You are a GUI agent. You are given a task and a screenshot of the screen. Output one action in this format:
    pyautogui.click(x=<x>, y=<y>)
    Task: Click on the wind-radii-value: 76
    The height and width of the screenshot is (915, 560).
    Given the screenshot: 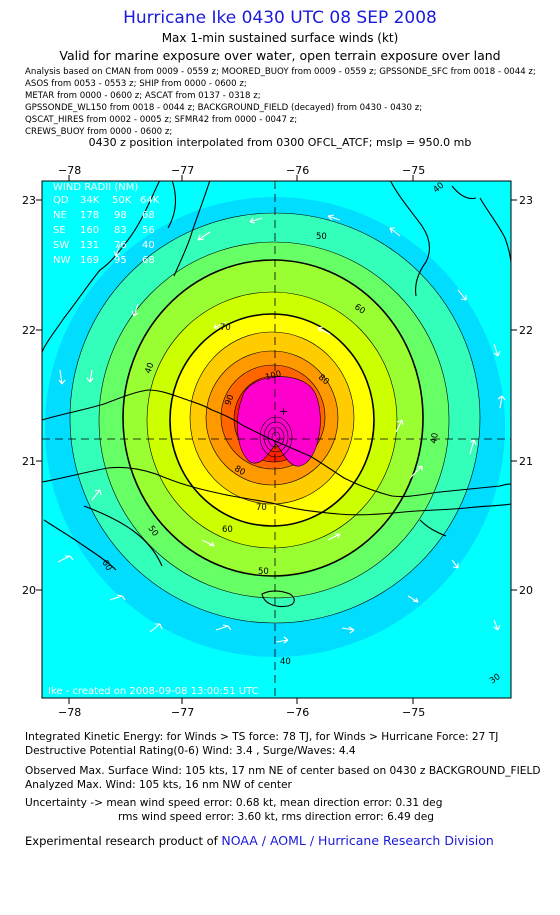 What is the action you would take?
    pyautogui.click(x=120, y=245)
    